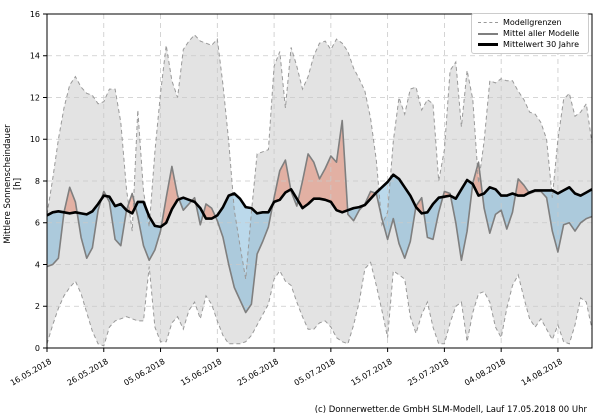 The width and height of the screenshot is (600, 420). Describe the element at coordinates (37, 348) in the screenshot. I see `y-tick-label: 0` at that location.